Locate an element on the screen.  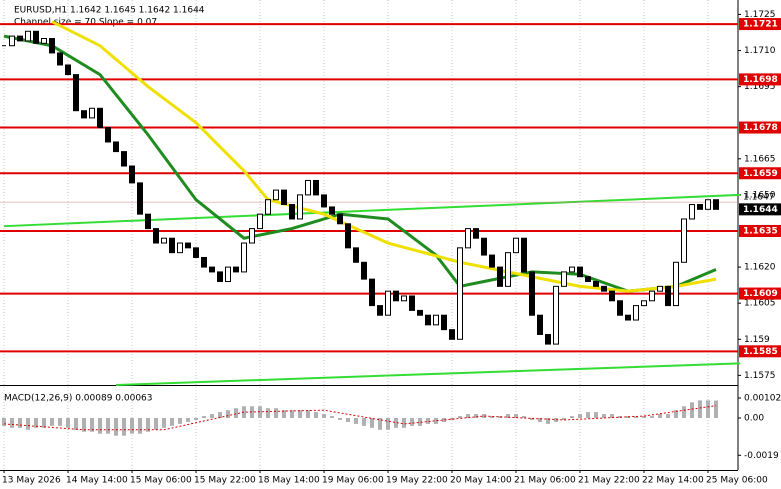
x-tick-label: 15 May 06:00 is located at coordinates (161, 481).